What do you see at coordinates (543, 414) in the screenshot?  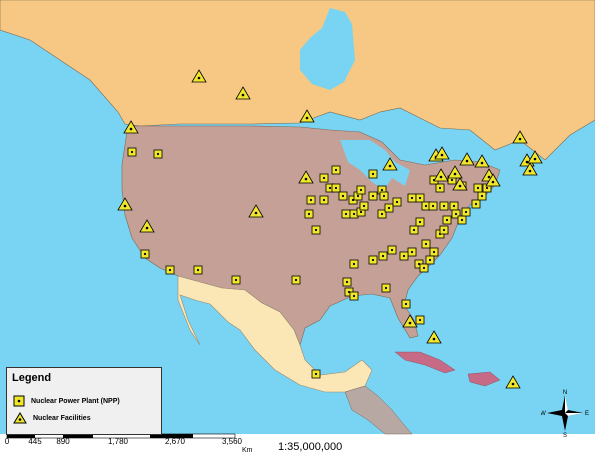 I see `compass-w: W` at bounding box center [543, 414].